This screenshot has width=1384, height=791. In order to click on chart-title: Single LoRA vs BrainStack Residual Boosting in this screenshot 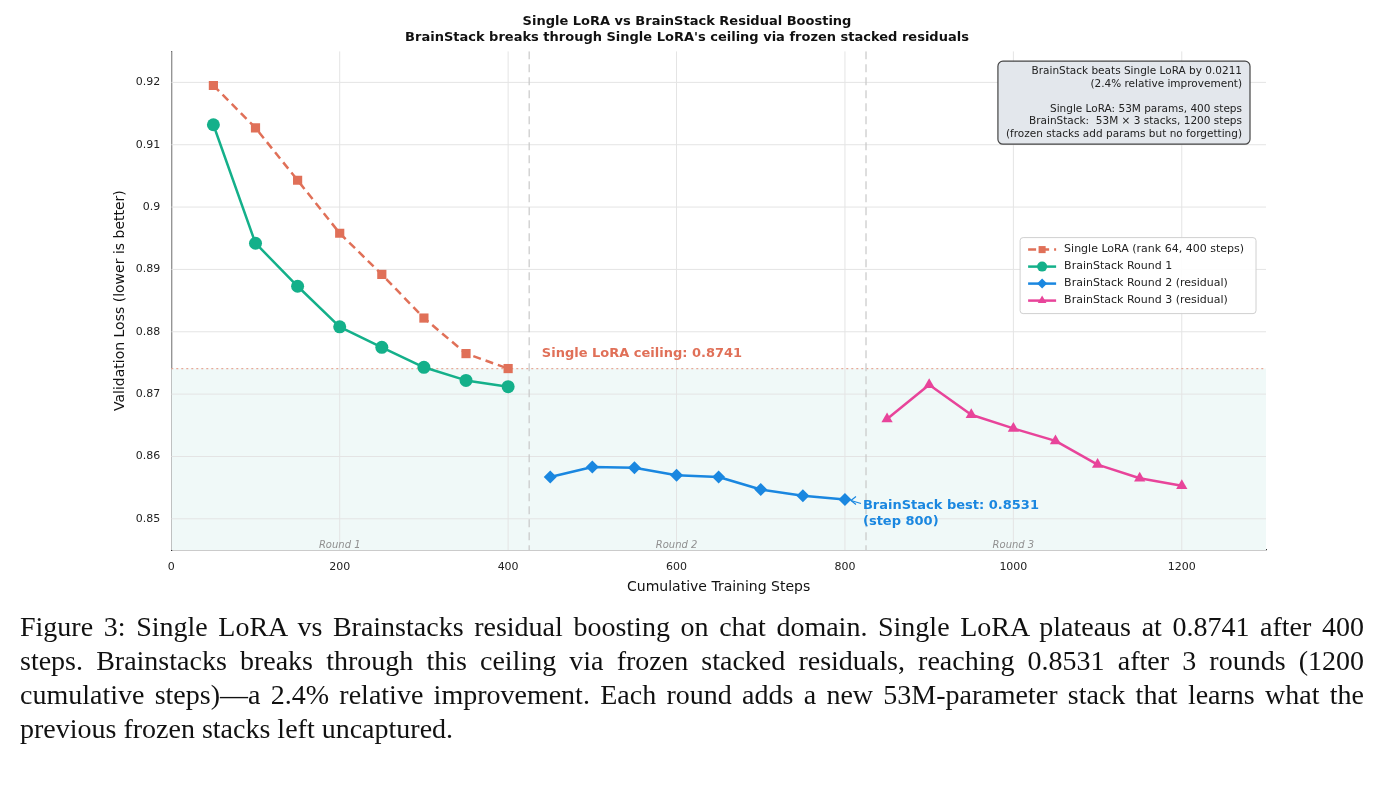, I will do `click(687, 21)`.